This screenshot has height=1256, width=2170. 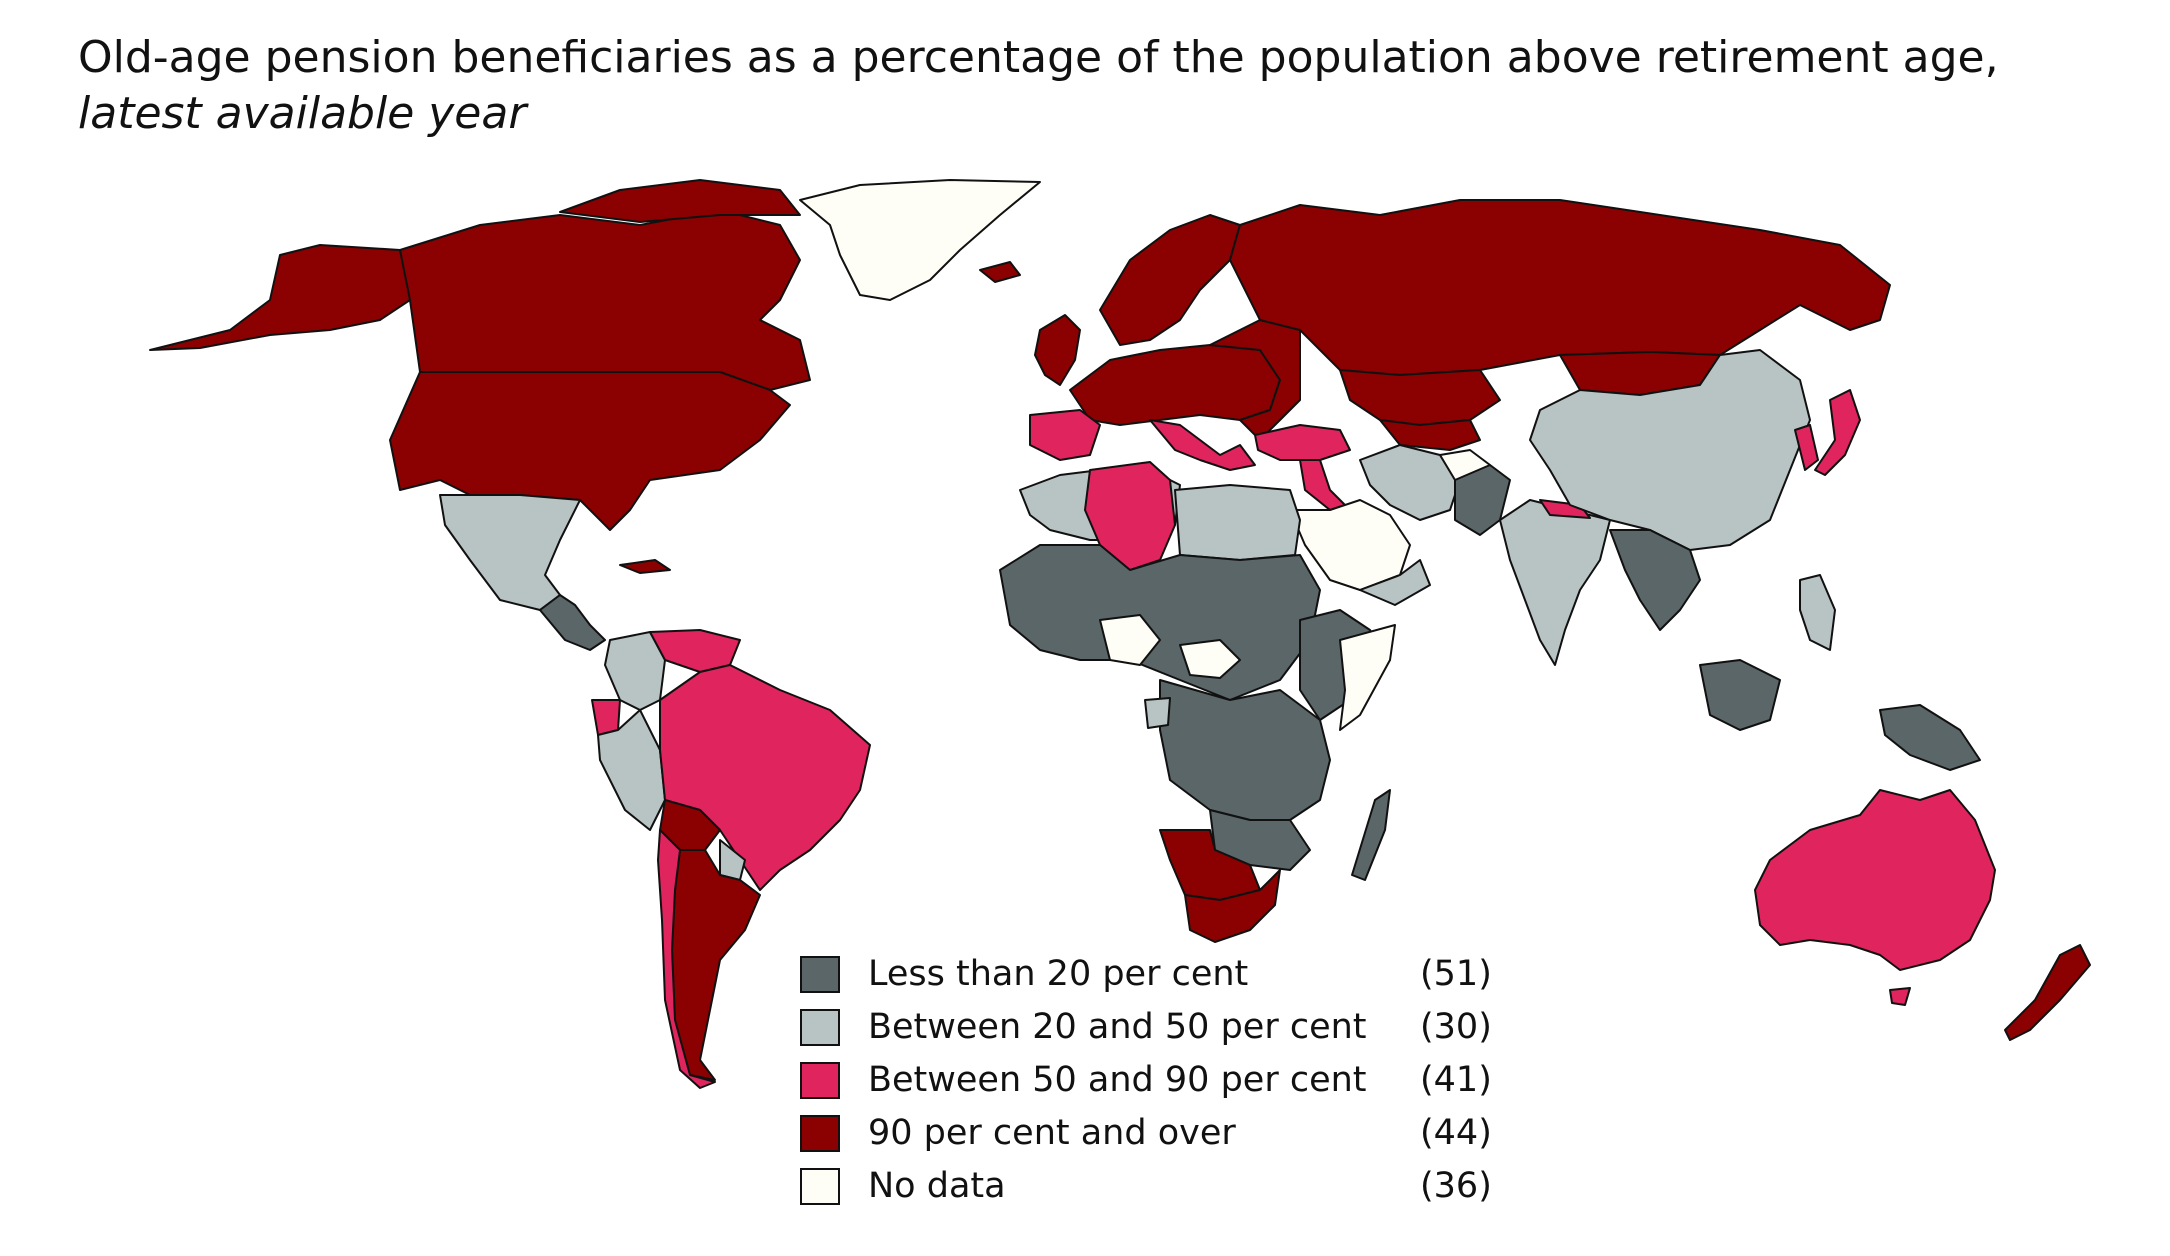 I want to click on region-madagascar, so click(x=1371, y=835).